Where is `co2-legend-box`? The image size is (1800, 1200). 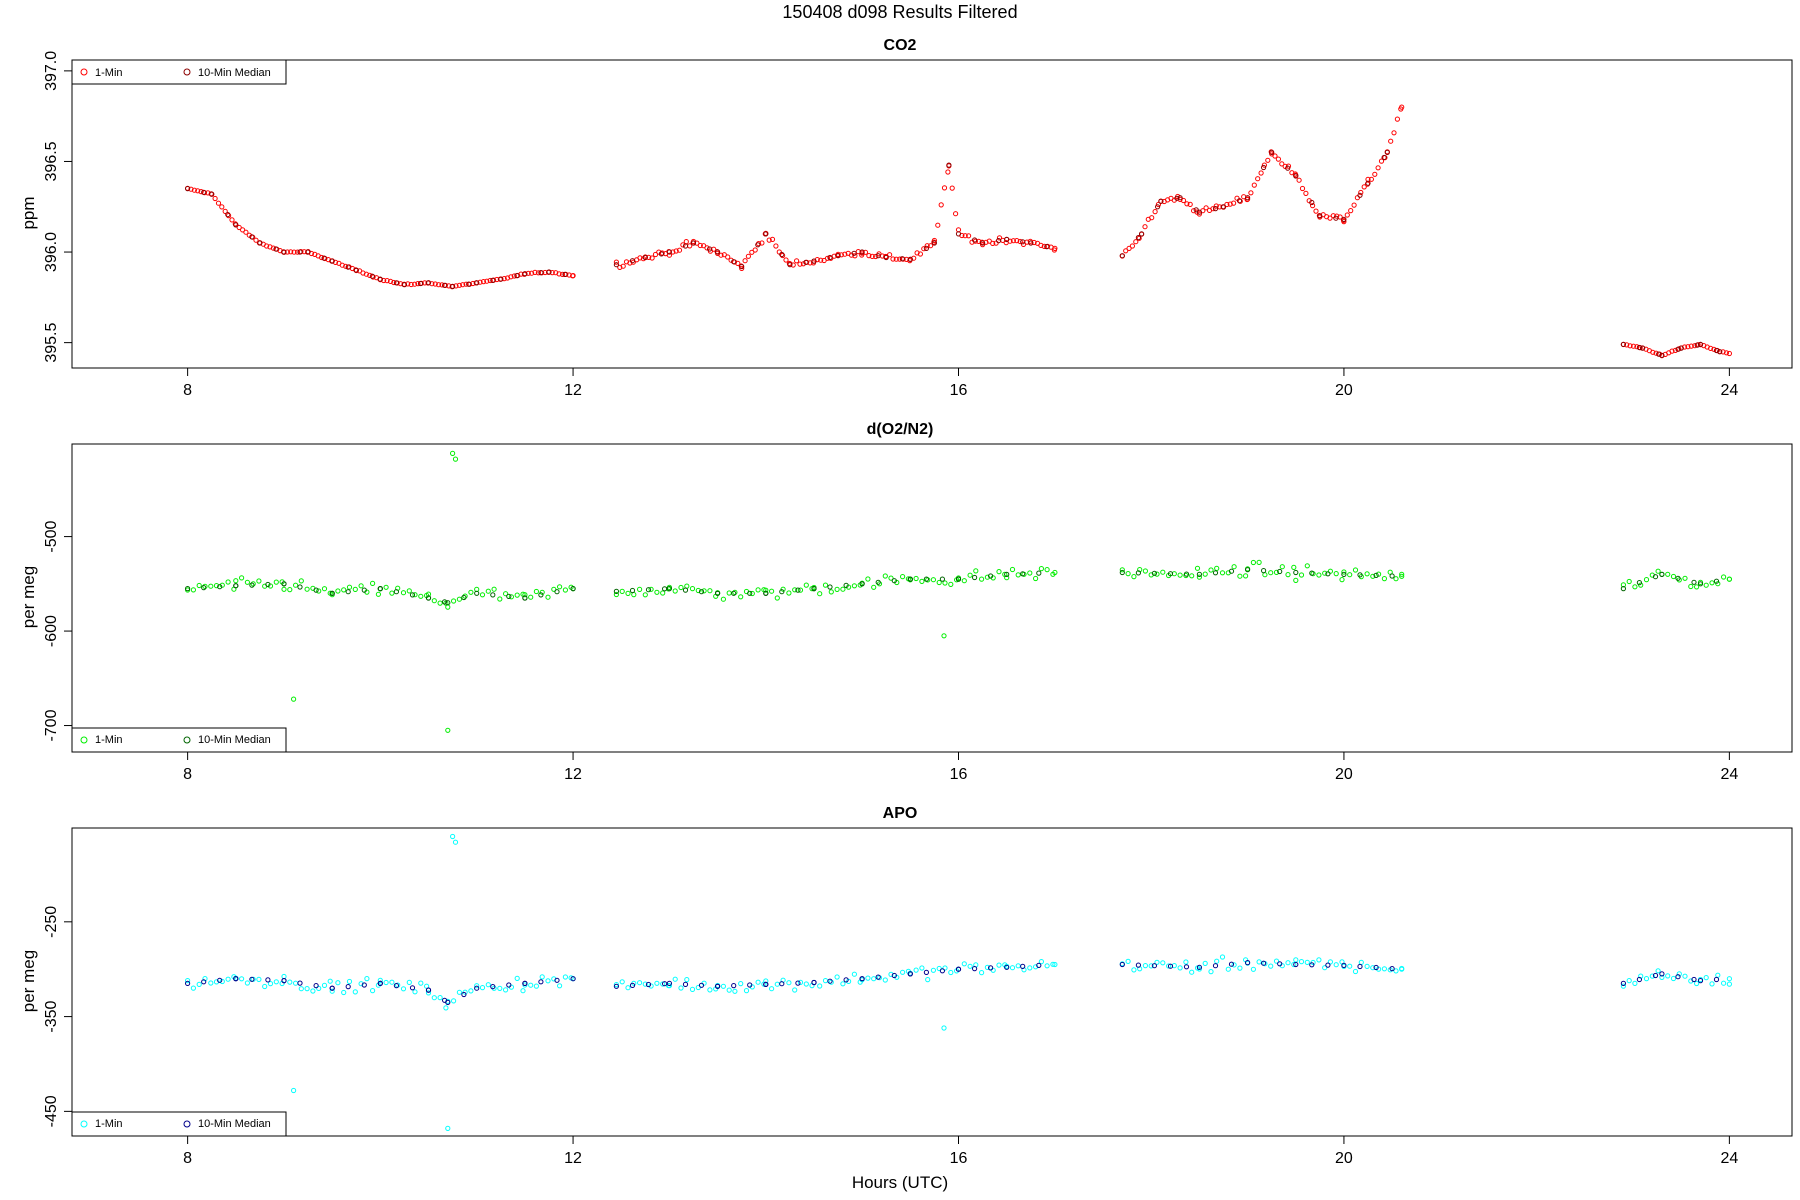
co2-legend-box is located at coordinates (179, 72).